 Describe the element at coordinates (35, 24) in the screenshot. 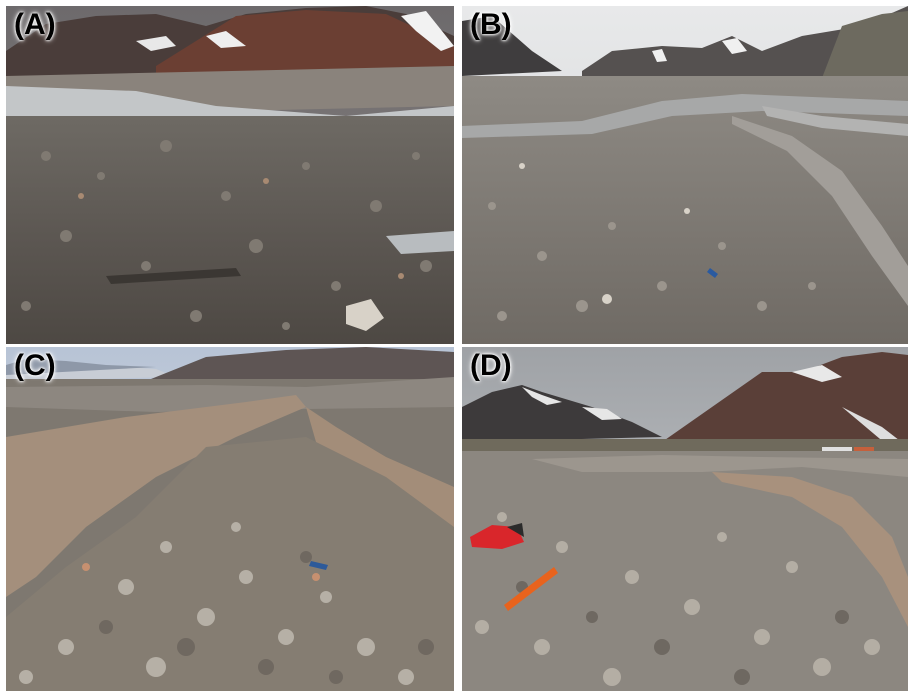

I see `panel-label-a: (A)` at that location.